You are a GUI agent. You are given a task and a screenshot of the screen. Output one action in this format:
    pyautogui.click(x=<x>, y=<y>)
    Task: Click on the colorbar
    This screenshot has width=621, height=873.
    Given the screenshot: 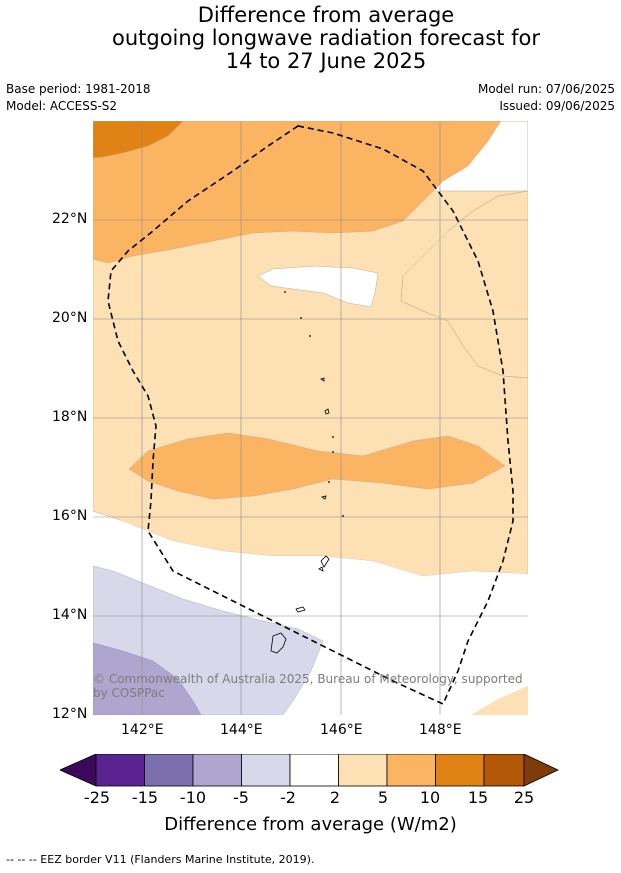 What is the action you would take?
    pyautogui.click(x=309, y=770)
    